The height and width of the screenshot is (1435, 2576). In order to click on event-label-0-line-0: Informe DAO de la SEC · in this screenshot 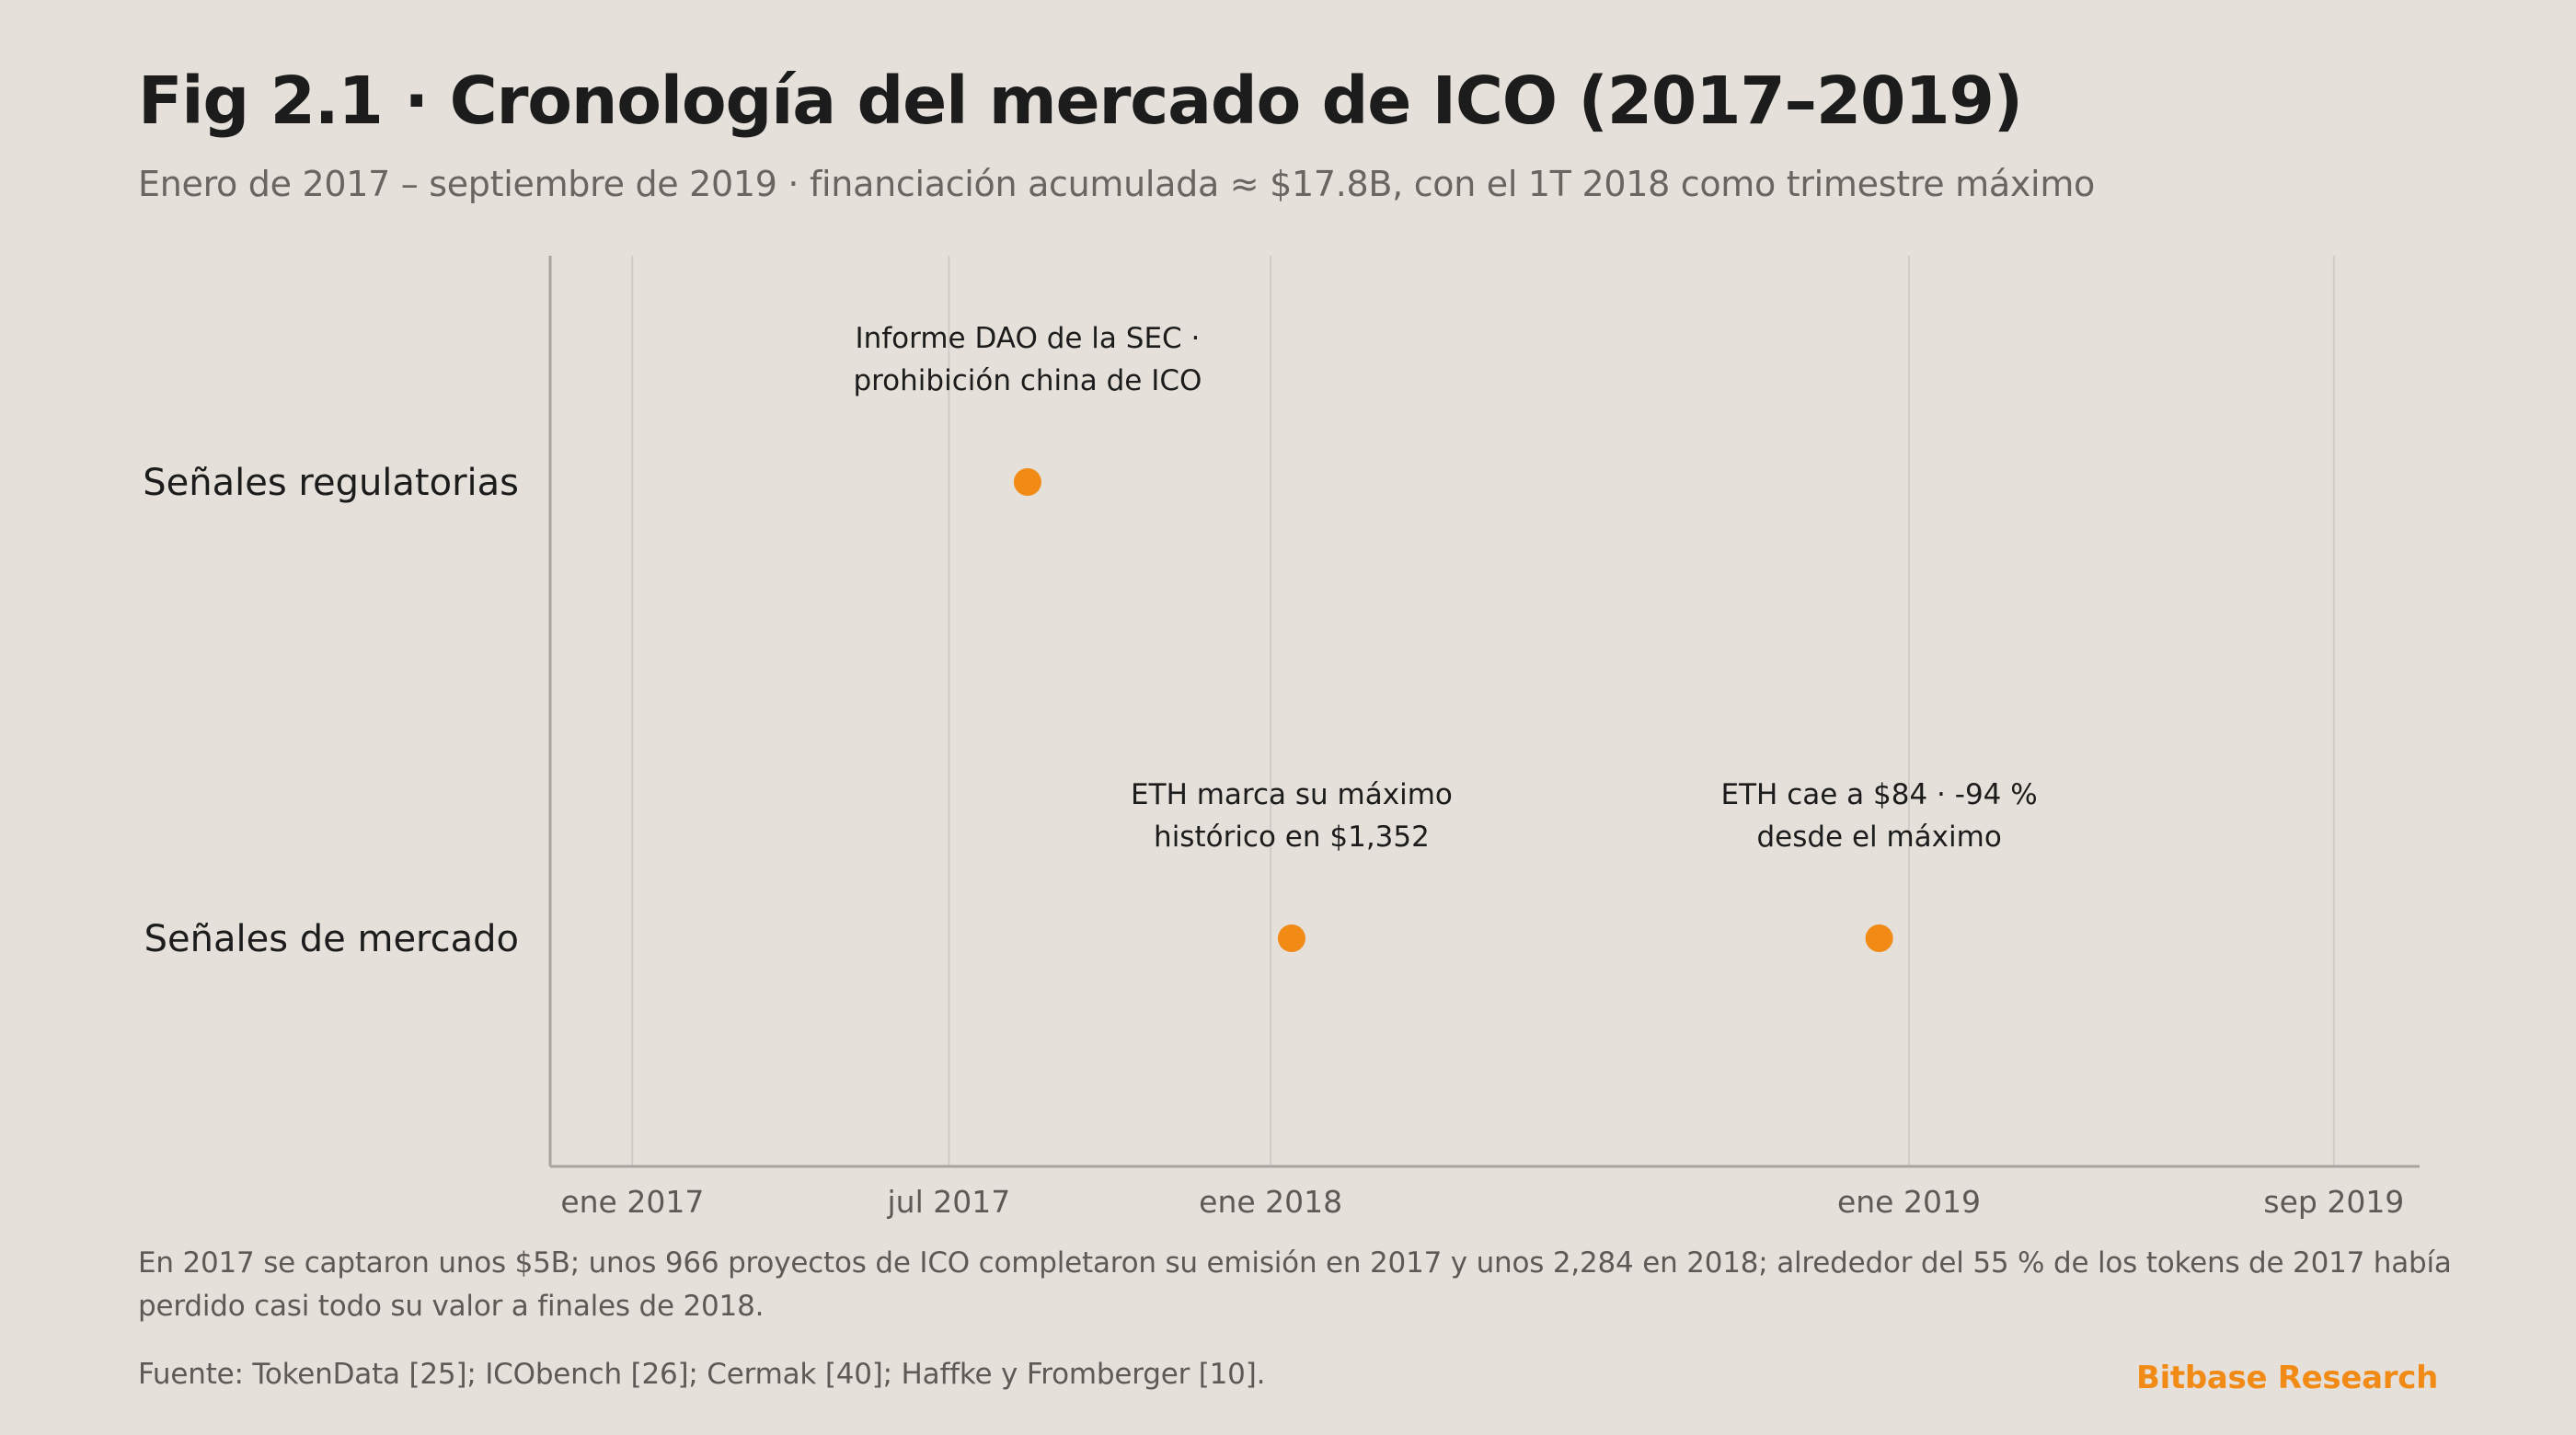, I will do `click(1027, 338)`.